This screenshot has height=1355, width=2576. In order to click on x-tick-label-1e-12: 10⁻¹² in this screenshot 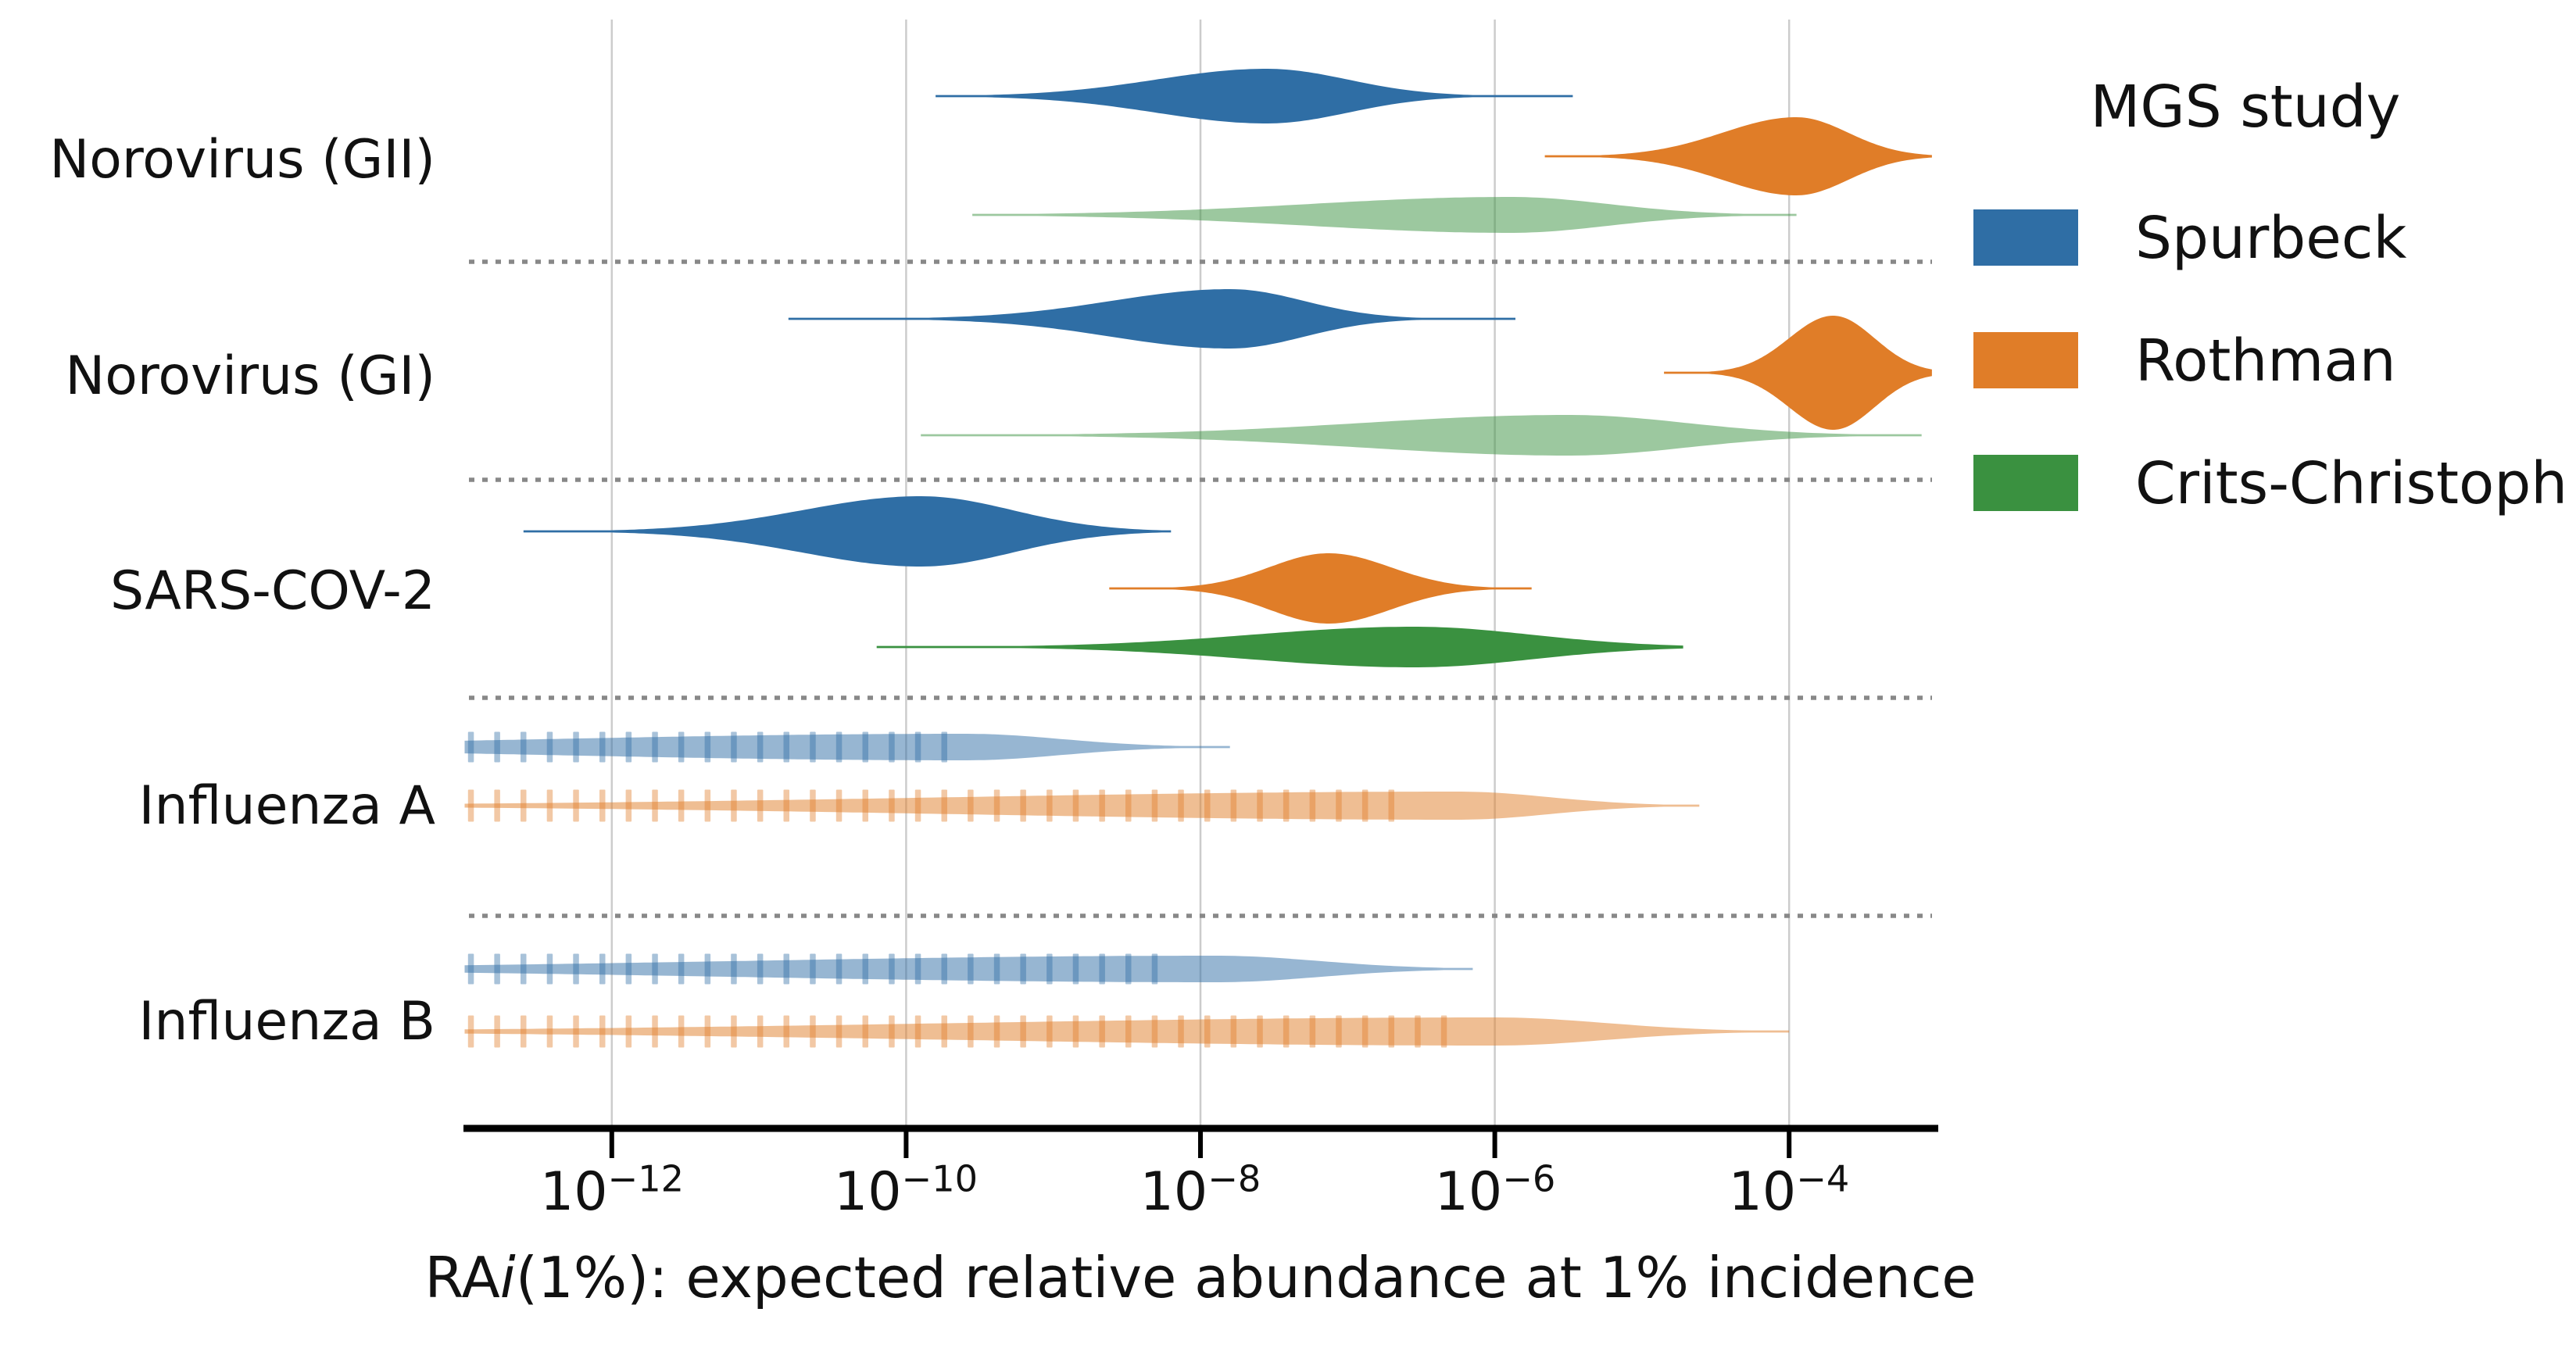, I will do `click(612, 1190)`.